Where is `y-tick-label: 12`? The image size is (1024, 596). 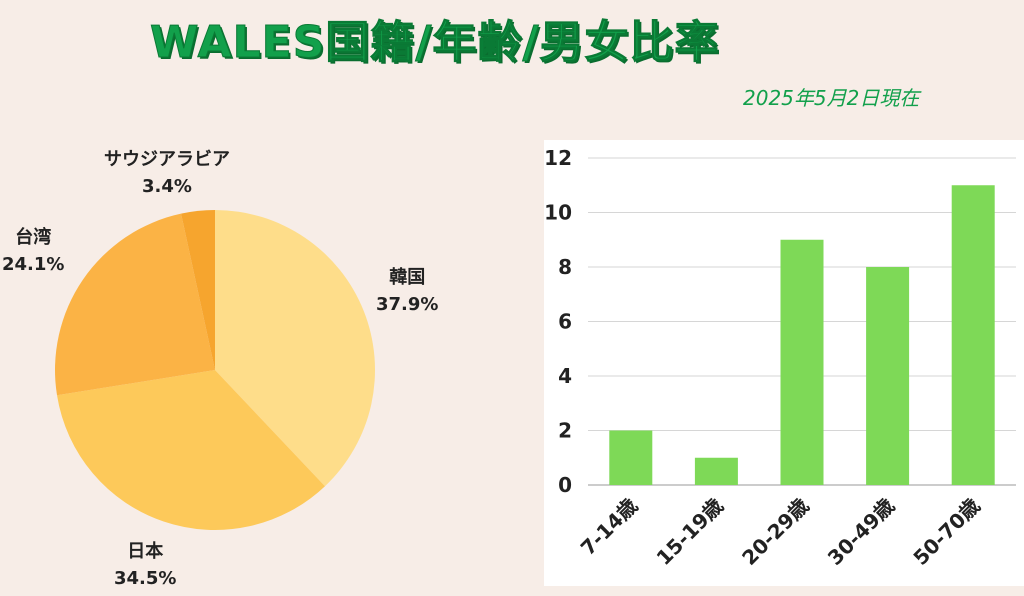
y-tick-label: 12 is located at coordinates (558, 158).